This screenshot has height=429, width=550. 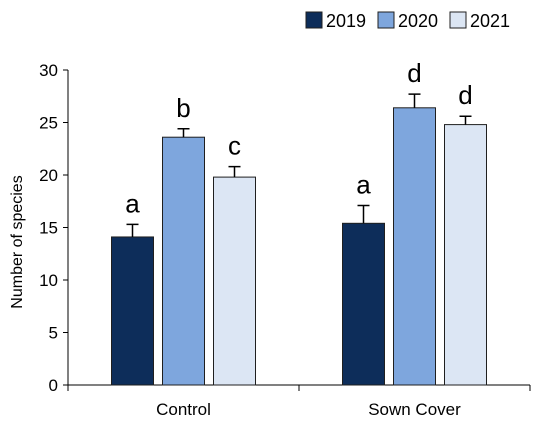 What do you see at coordinates (314, 20) in the screenshot?
I see `legend-swatch-2019` at bounding box center [314, 20].